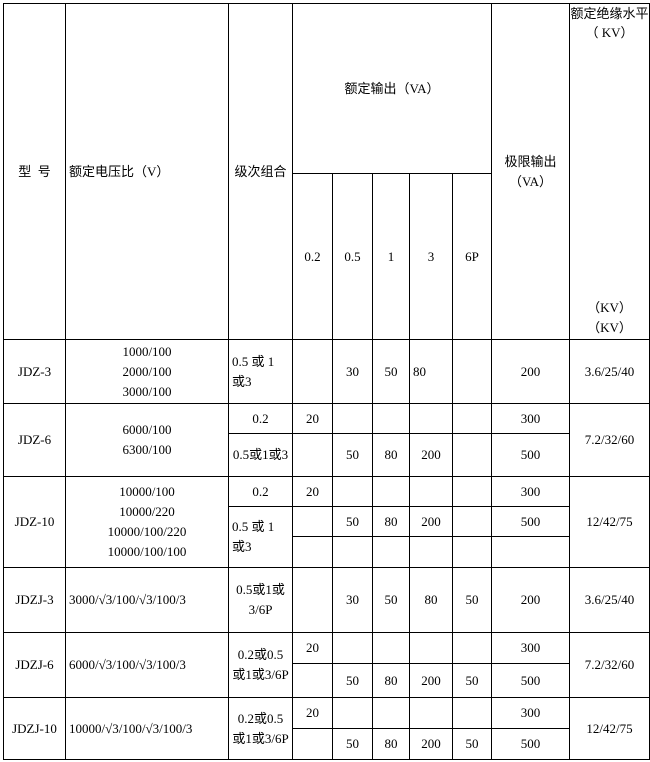 The image size is (650, 762). What do you see at coordinates (34, 171) in the screenshot?
I see `header-model: 型 号` at bounding box center [34, 171].